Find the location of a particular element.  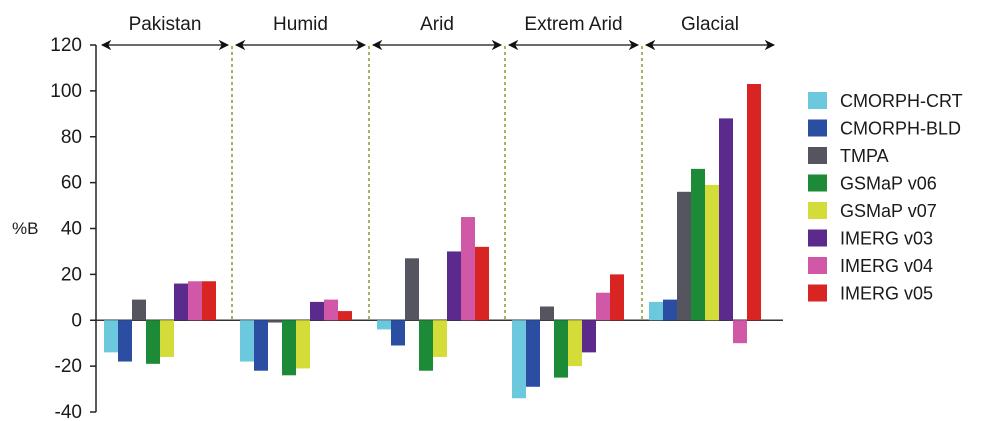

legend-label: IMERG v05 is located at coordinates (886, 294).